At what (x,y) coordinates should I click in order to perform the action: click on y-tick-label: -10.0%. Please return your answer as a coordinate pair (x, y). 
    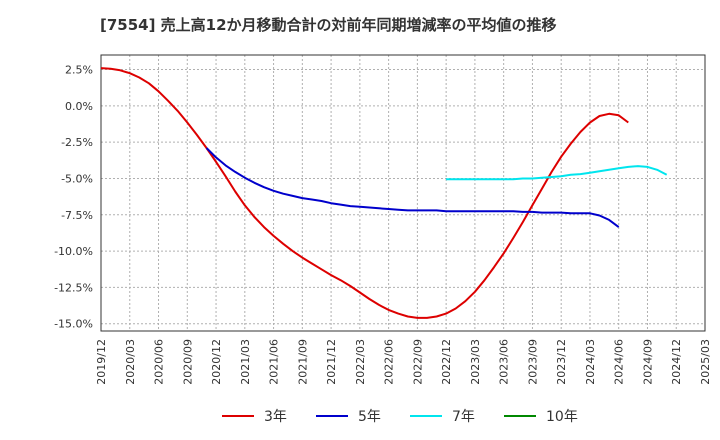
    Looking at the image, I should click on (73, 251).